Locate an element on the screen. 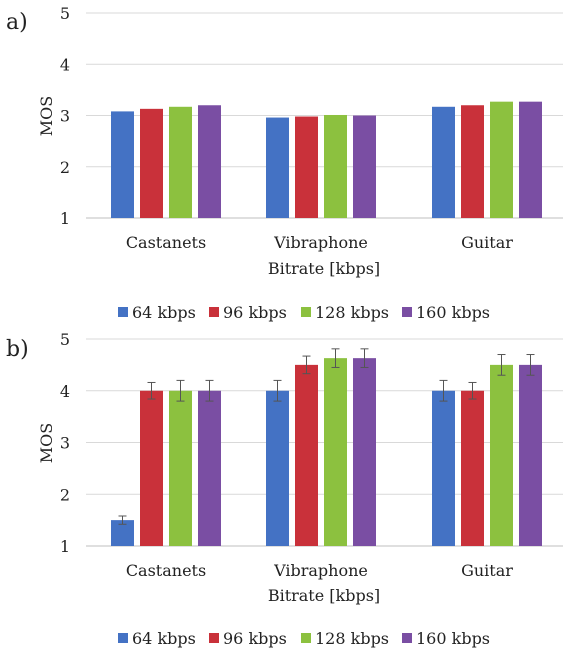 This screenshot has height=655, width=563. panel-label: a) is located at coordinates (17, 22).